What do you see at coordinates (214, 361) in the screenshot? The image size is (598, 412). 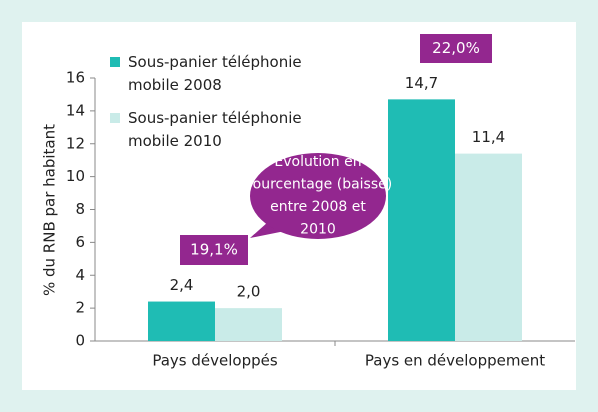 I see `x-tick-label: Pays développés` at bounding box center [214, 361].